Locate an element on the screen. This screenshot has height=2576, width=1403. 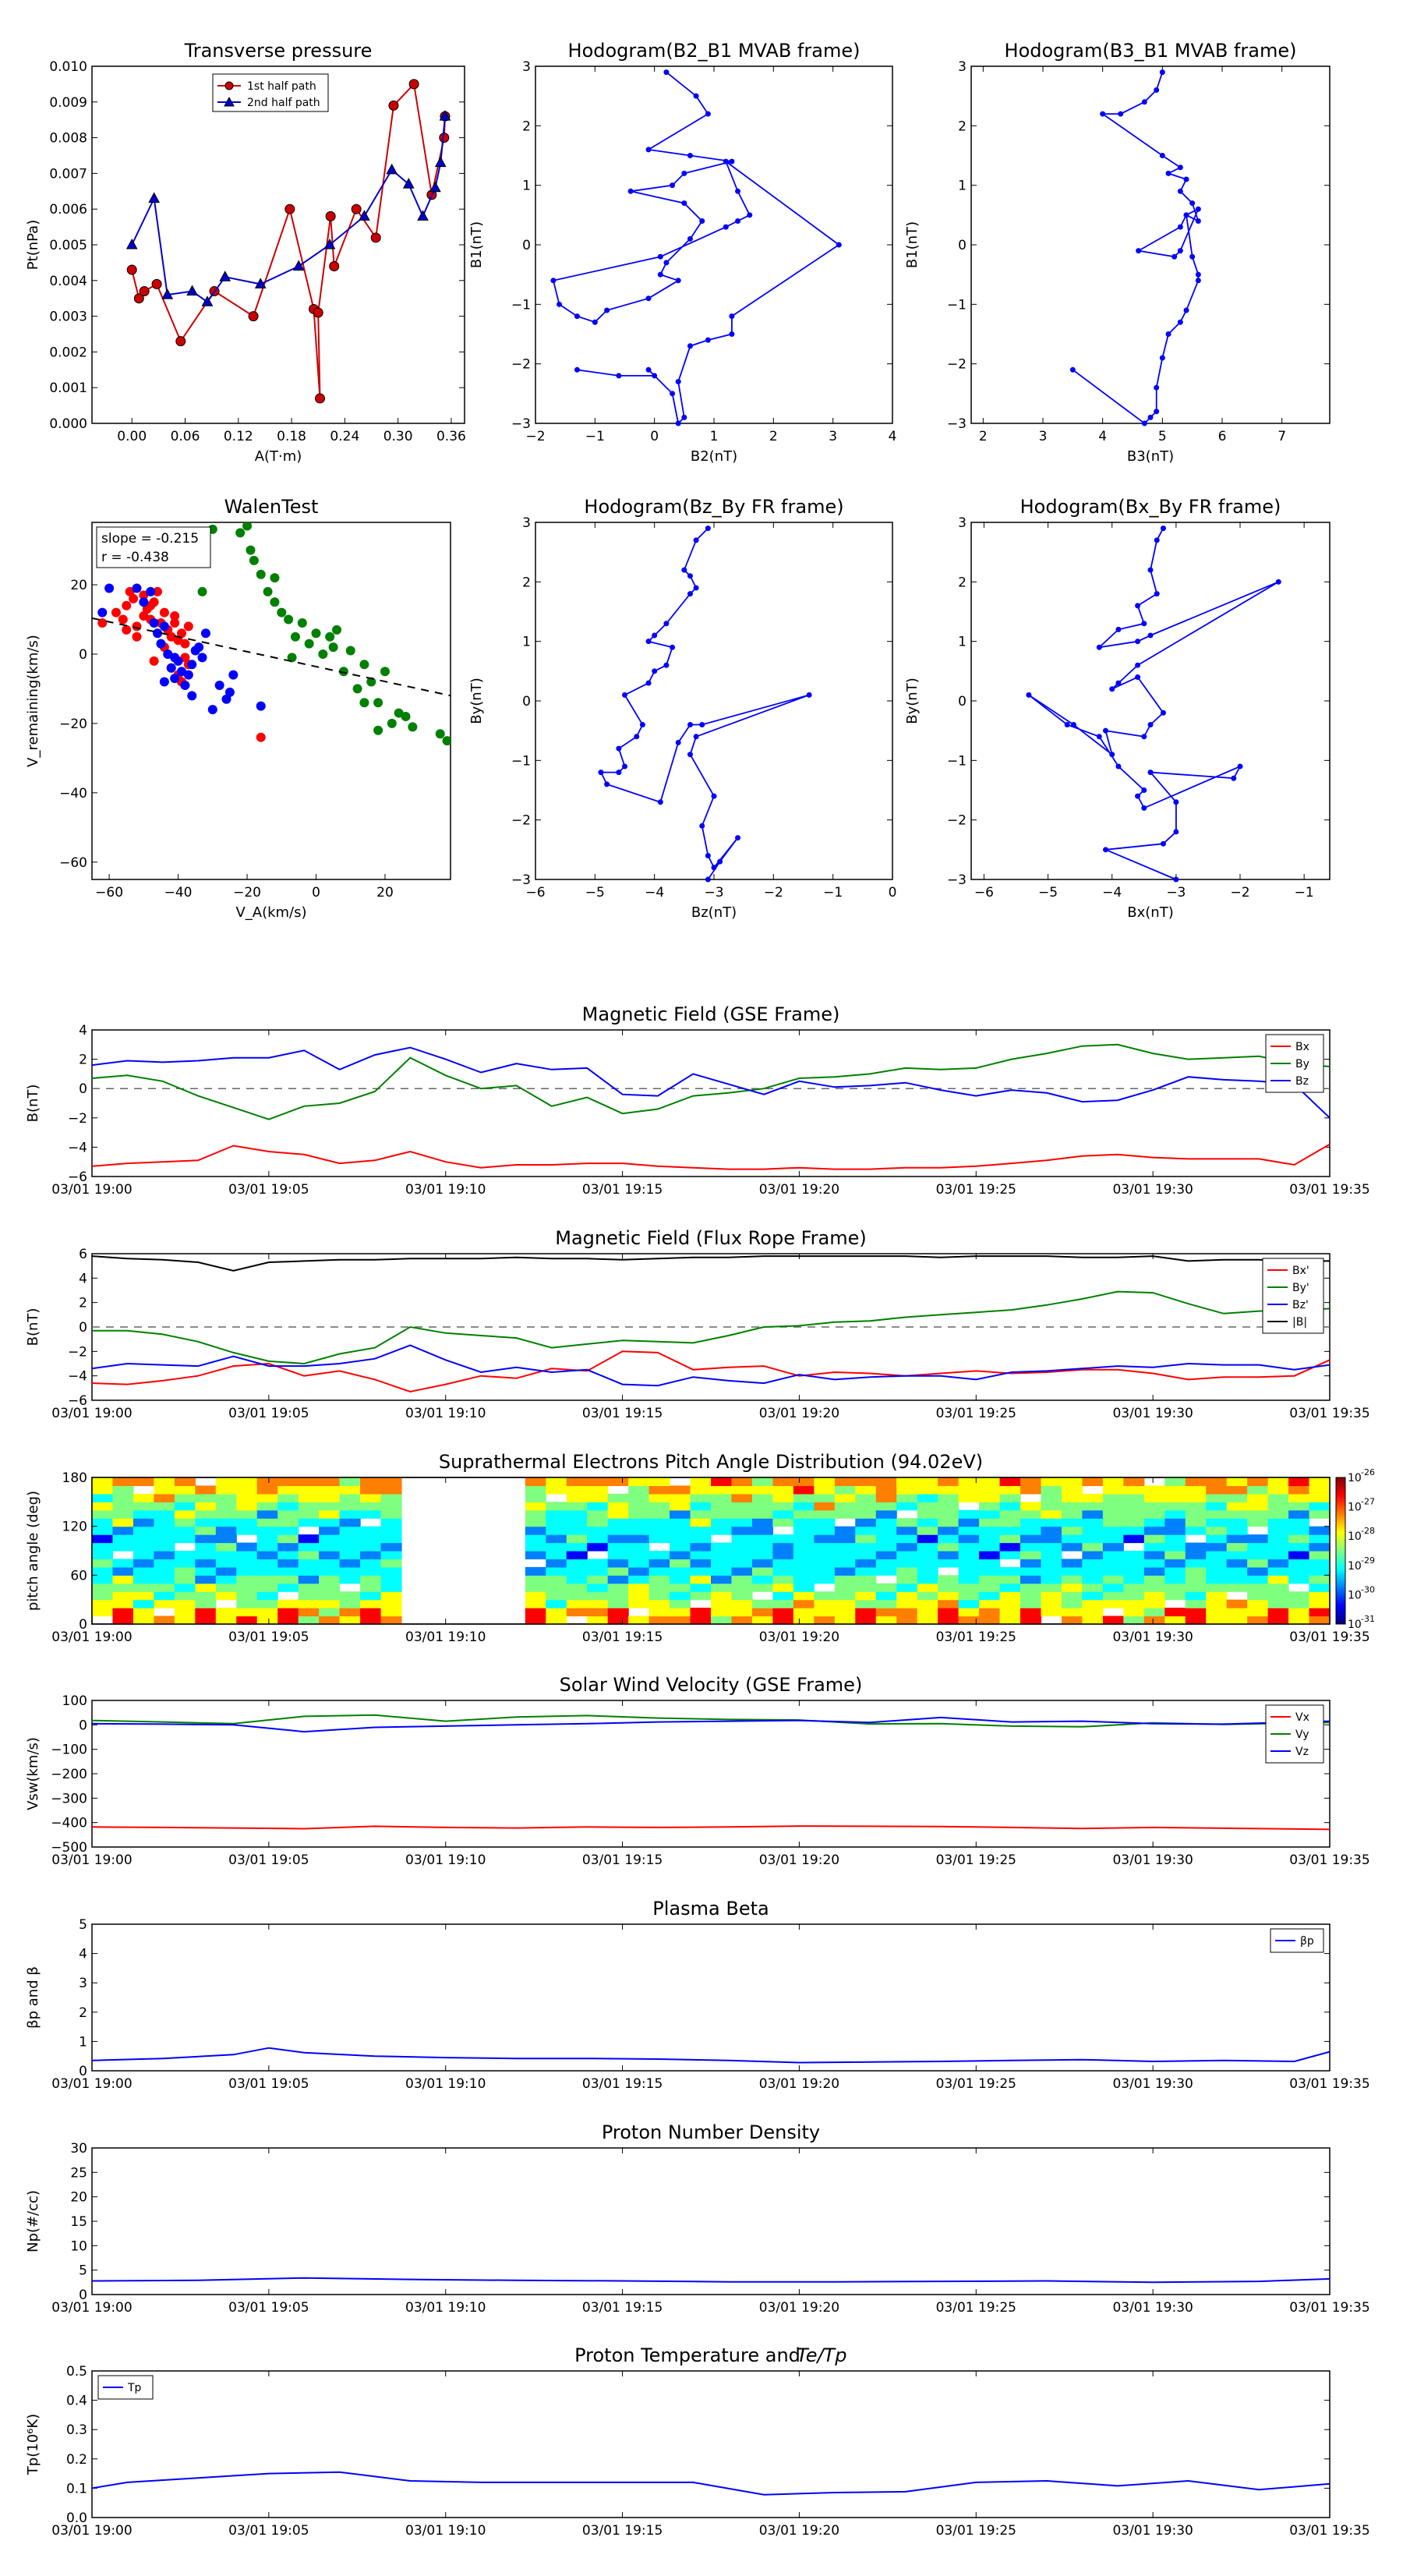
x-axis-label: V_A(km/s) is located at coordinates (270, 912).